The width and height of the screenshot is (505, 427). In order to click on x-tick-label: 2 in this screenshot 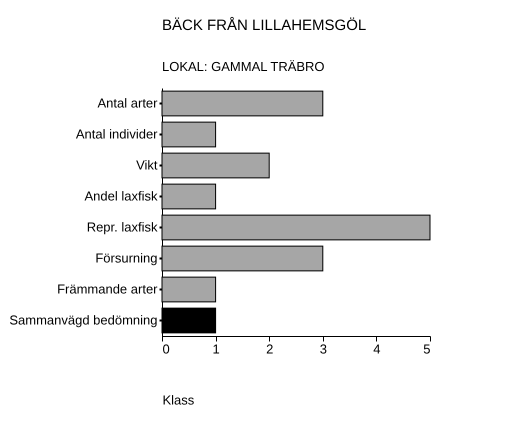, I will do `click(270, 349)`.